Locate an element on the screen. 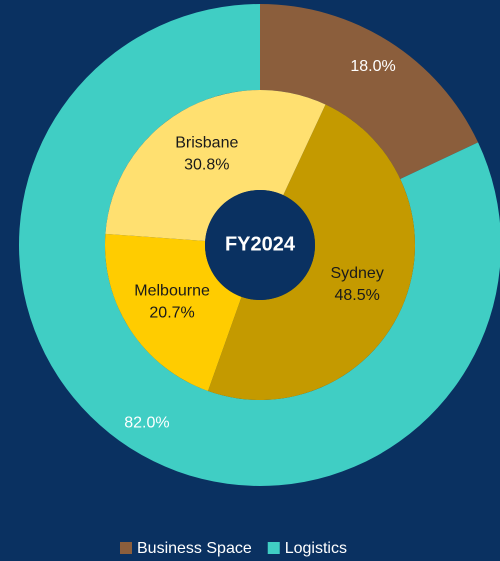 Image resolution: width=500 pixels, height=561 pixels. center-hole is located at coordinates (260, 245).